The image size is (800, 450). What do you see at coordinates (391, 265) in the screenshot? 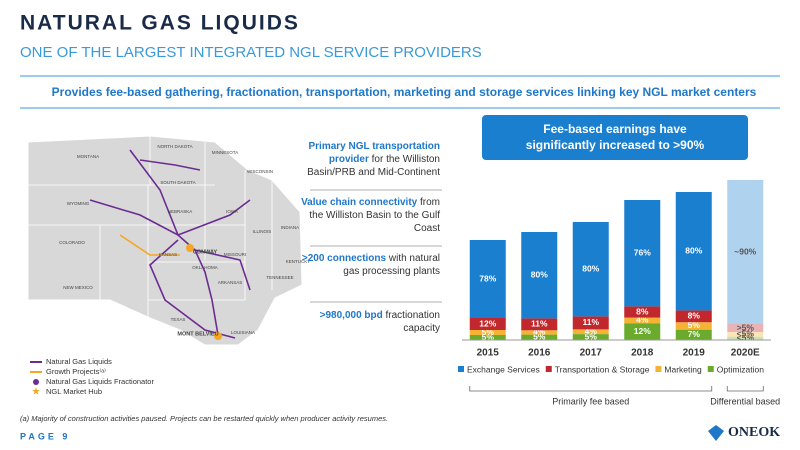
I see `highlight-text: with natural gas processing plants` at bounding box center [391, 265].